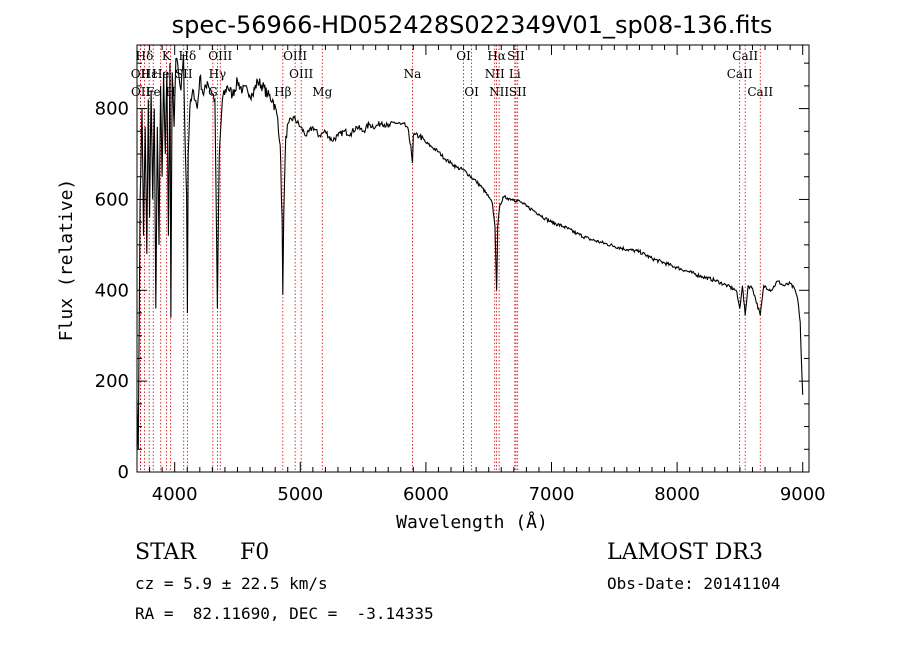 The image size is (900, 649). What do you see at coordinates (685, 552) in the screenshot?
I see `survey-name: LAMOST DR3` at bounding box center [685, 552].